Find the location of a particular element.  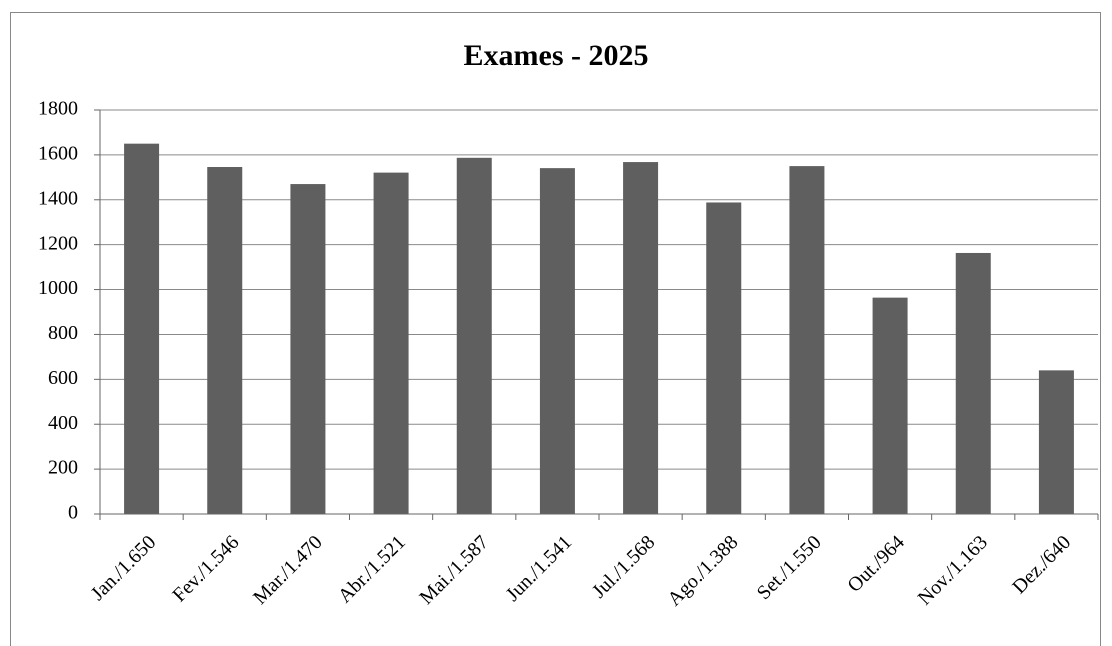

y-tick-label: 1800 is located at coordinates (58, 109).